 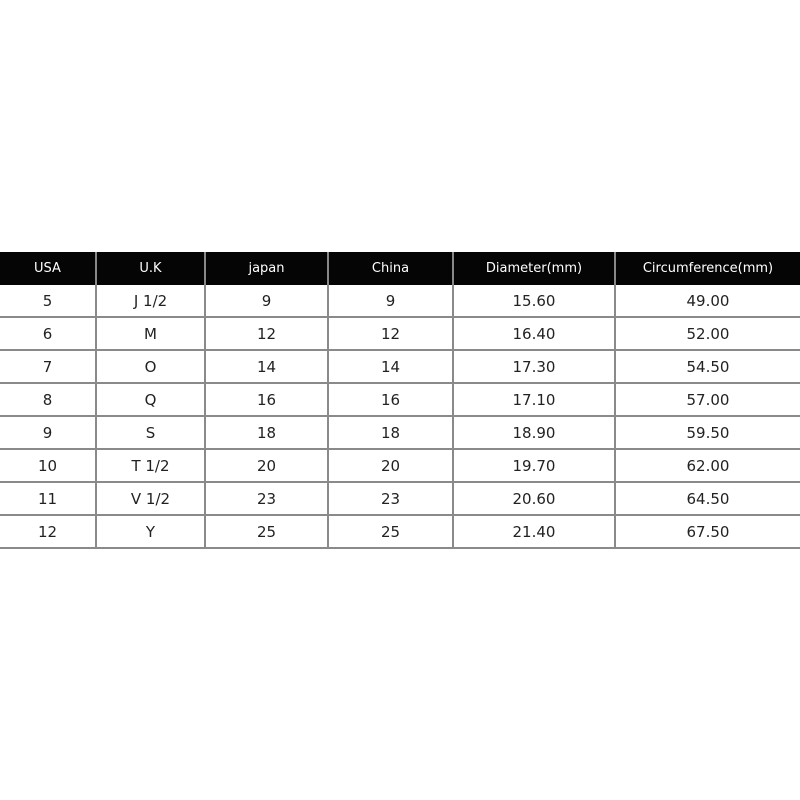 I want to click on table-cell: 57.00, so click(x=707, y=400).